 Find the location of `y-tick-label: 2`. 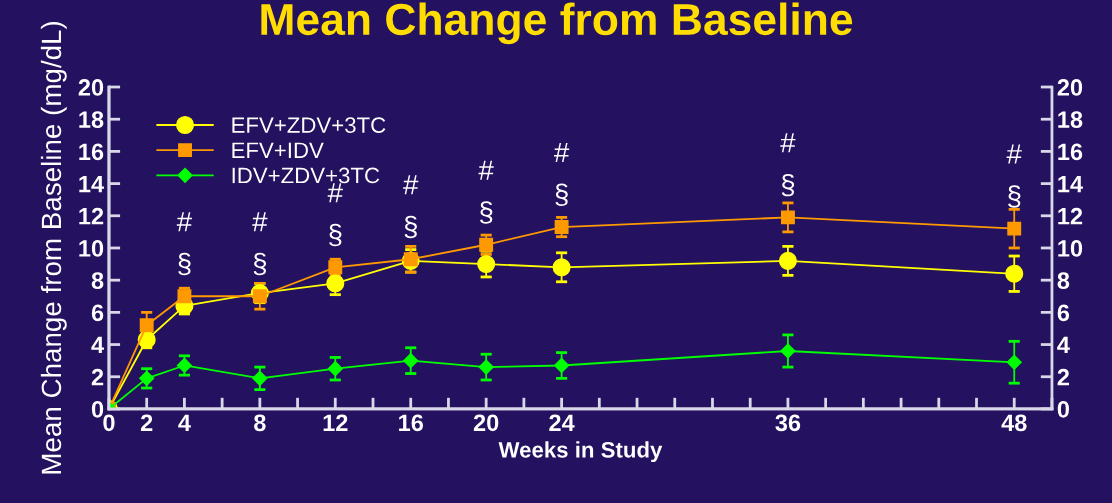

y-tick-label: 2 is located at coordinates (97, 377).